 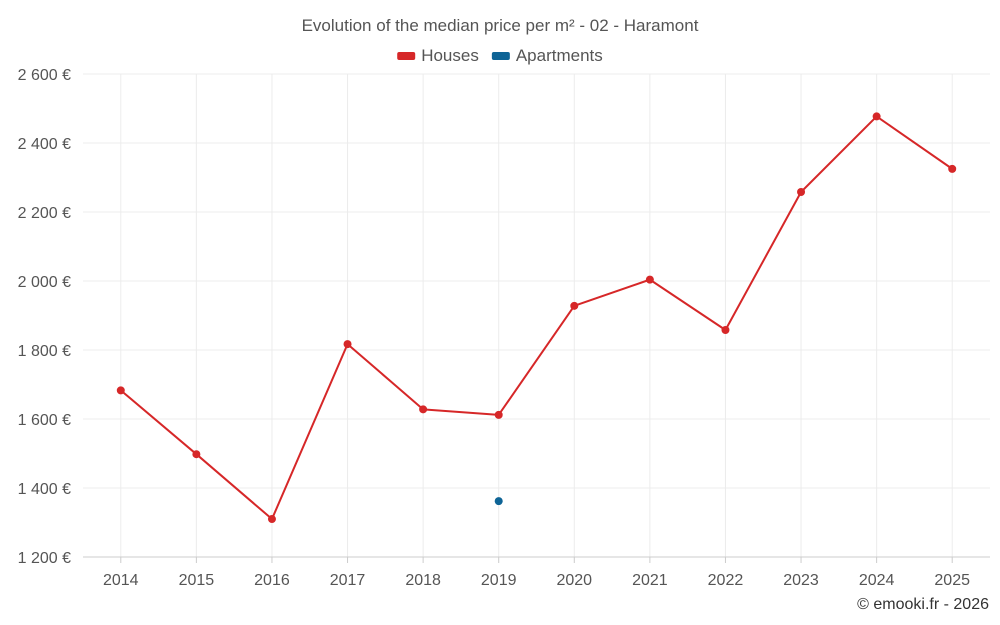 What do you see at coordinates (801, 580) in the screenshot?
I see `x-tick-label: 2023` at bounding box center [801, 580].